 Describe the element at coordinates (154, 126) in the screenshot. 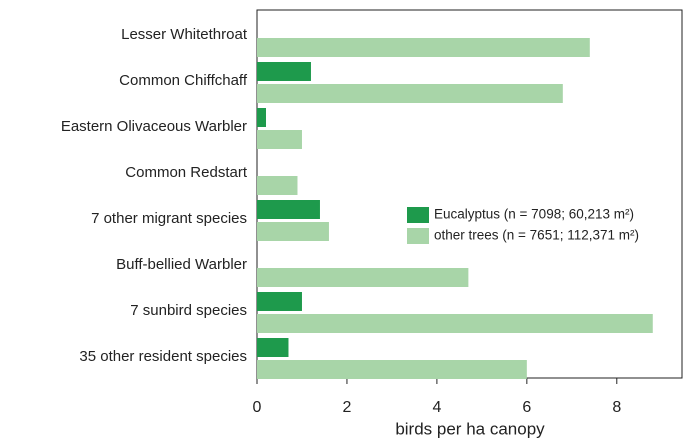

I see `y-tick-label: Eastern Olivaceous Warbler` at that location.